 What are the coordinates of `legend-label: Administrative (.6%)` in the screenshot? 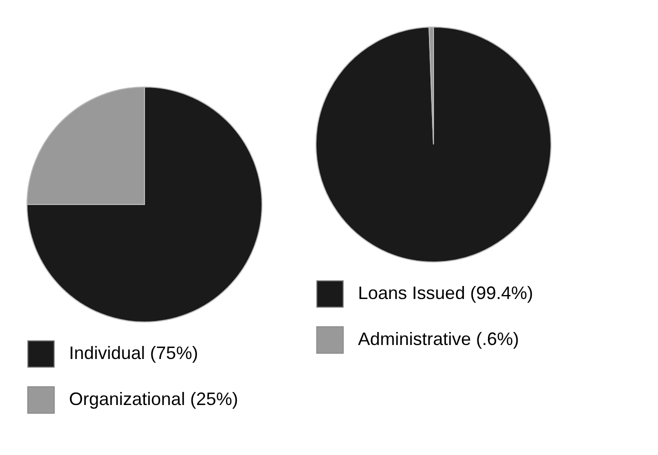 It's located at (439, 339).